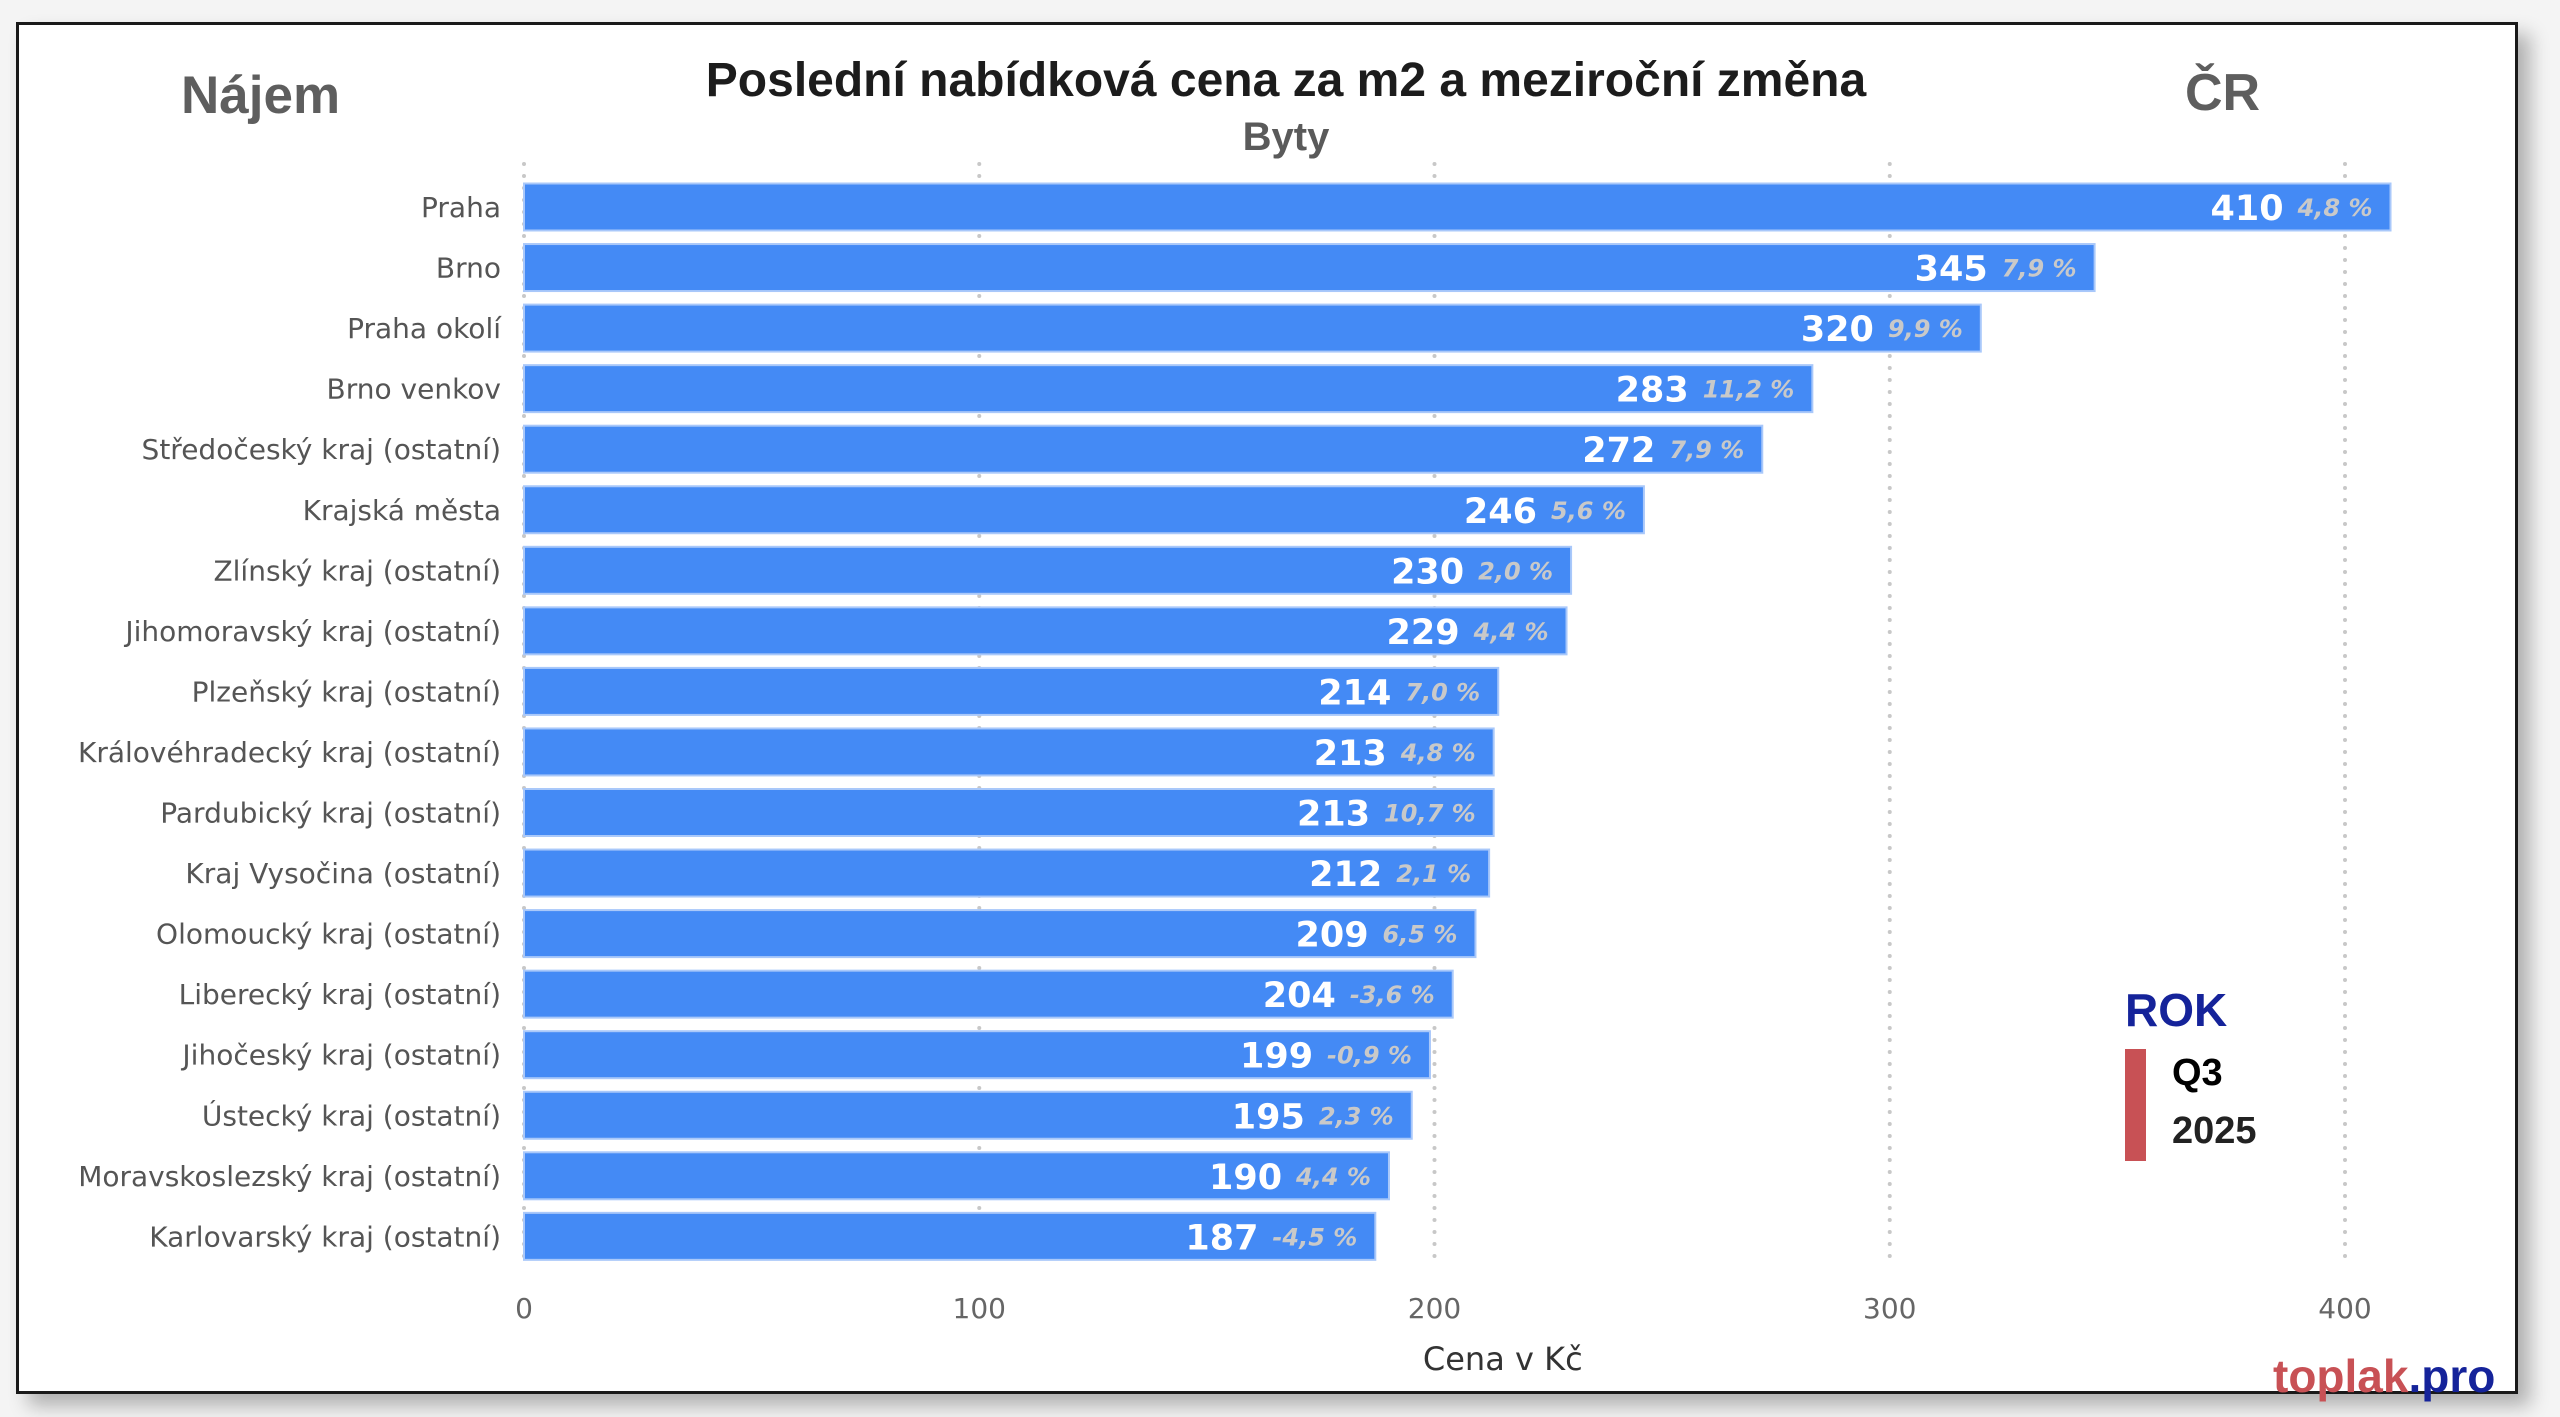  What do you see at coordinates (2452, 1376) in the screenshot?
I see `brand-part2: .pro` at bounding box center [2452, 1376].